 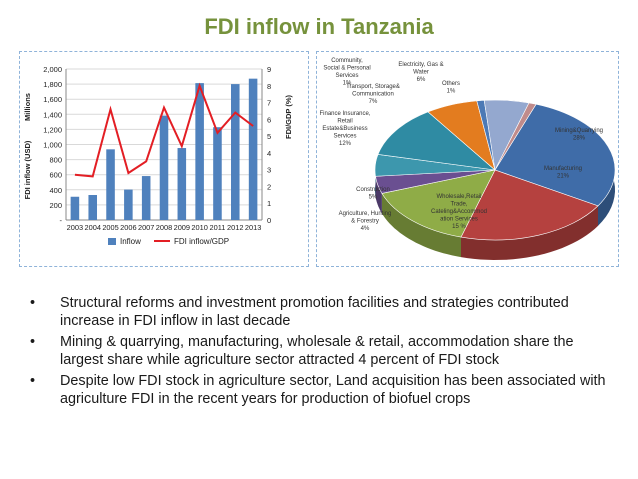 What do you see at coordinates (218, 227) in the screenshot?
I see `x-tick-label: 2011` at bounding box center [218, 227].